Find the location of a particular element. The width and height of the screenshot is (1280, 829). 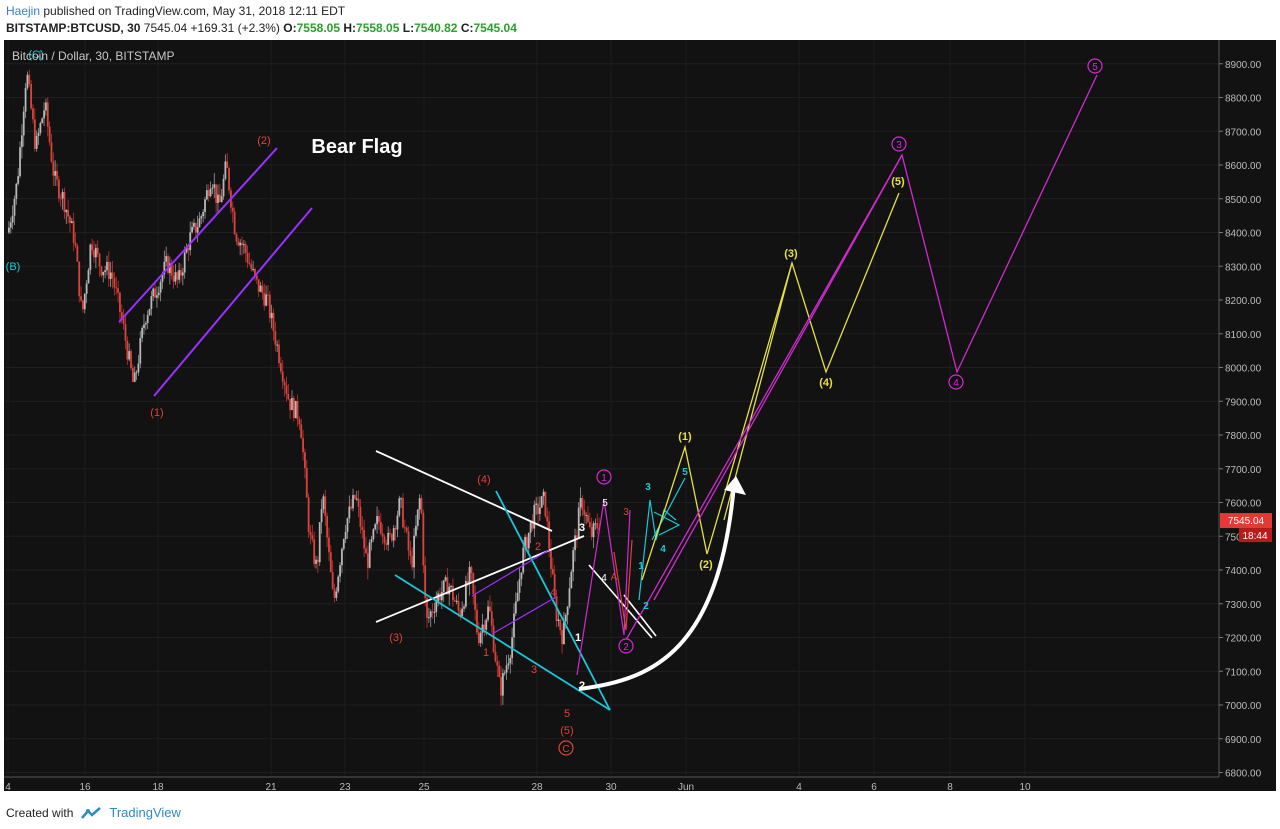

tradingview-brand: TradingView is located at coordinates (145, 812).